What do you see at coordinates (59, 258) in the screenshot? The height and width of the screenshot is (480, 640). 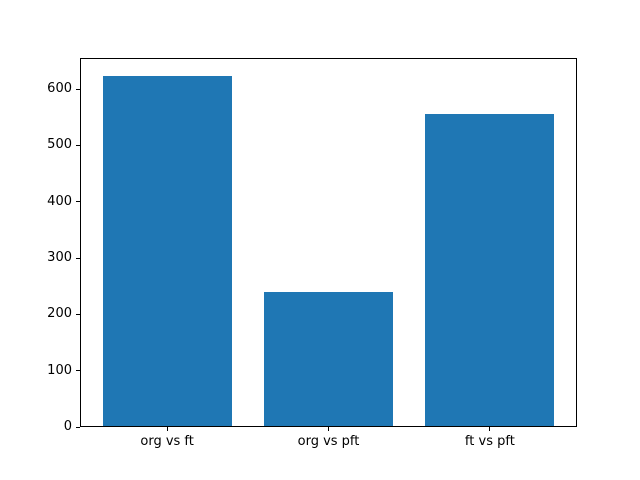 I see `y-tick-label: 300` at bounding box center [59, 258].